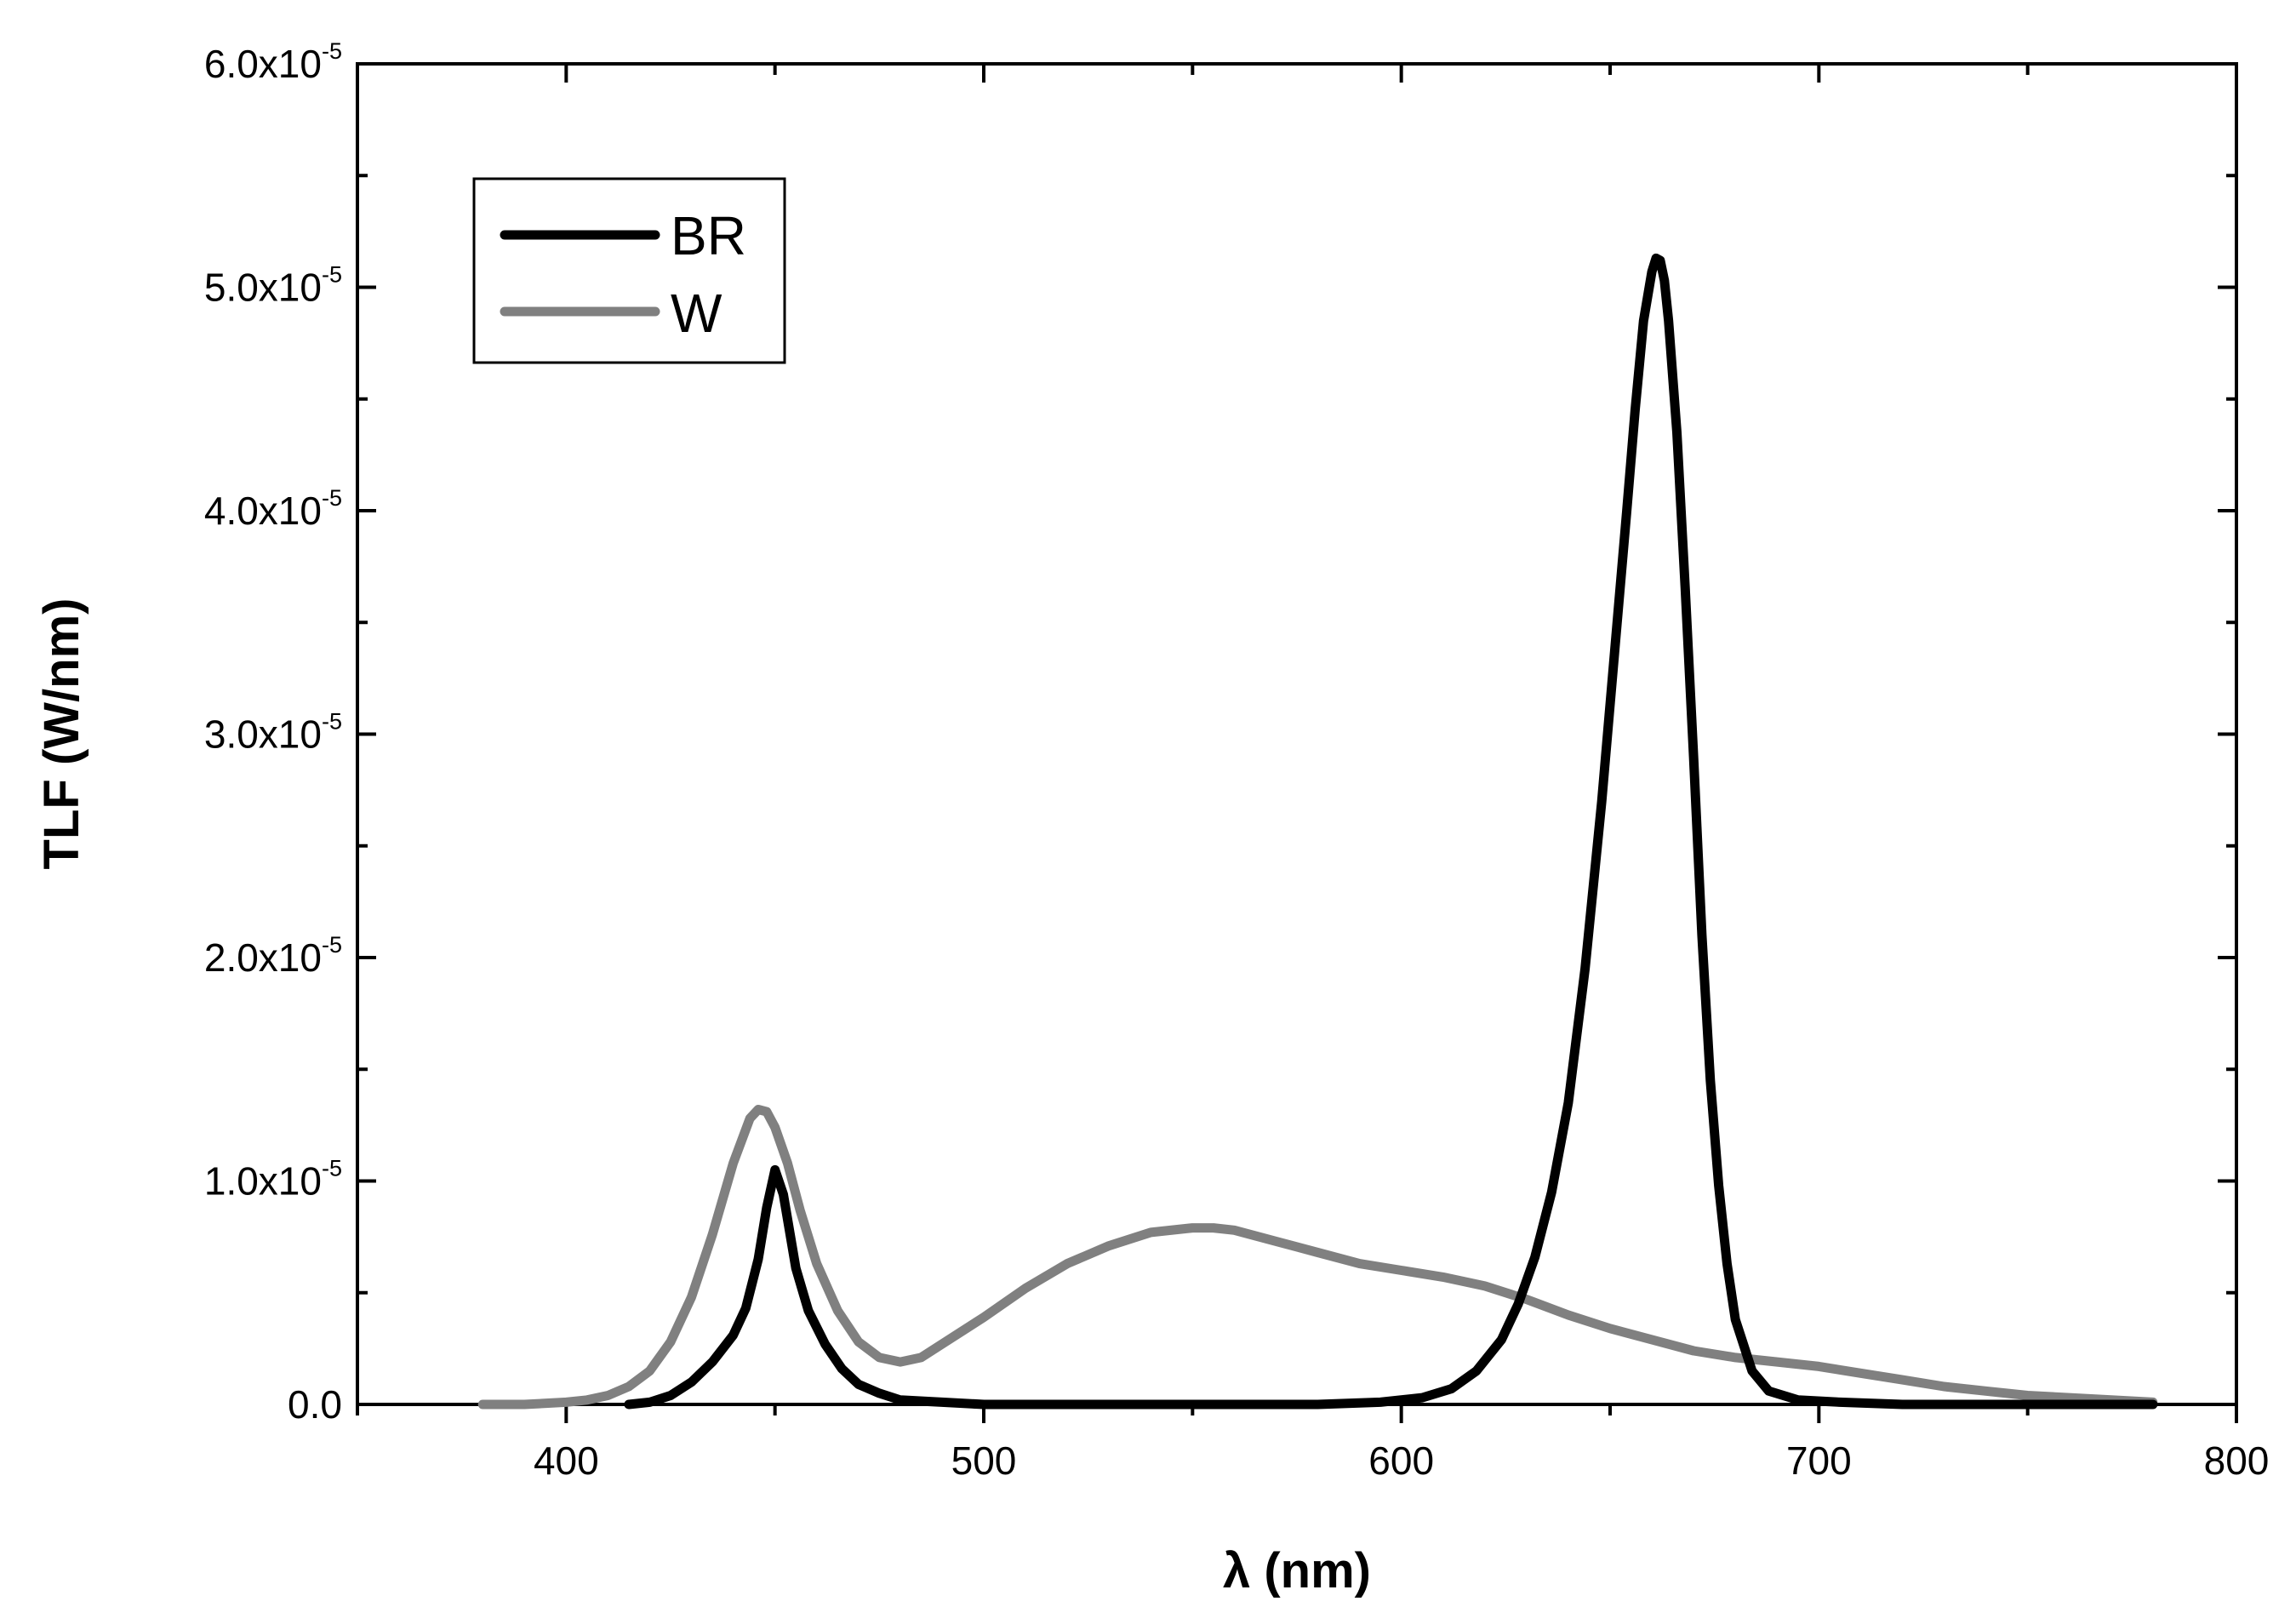  I want to click on legend-box, so click(629, 270).